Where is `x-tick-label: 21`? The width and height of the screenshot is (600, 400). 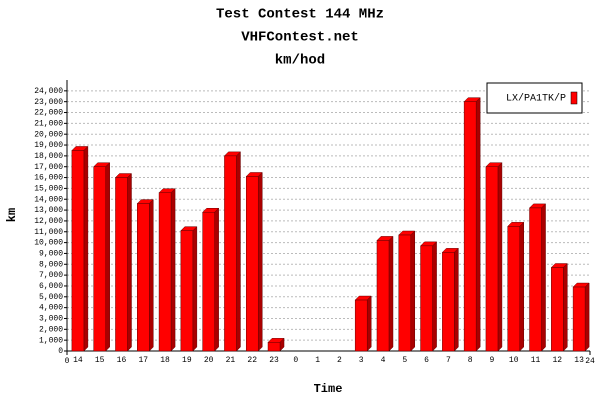
x-tick-label: 21 is located at coordinates (231, 360).